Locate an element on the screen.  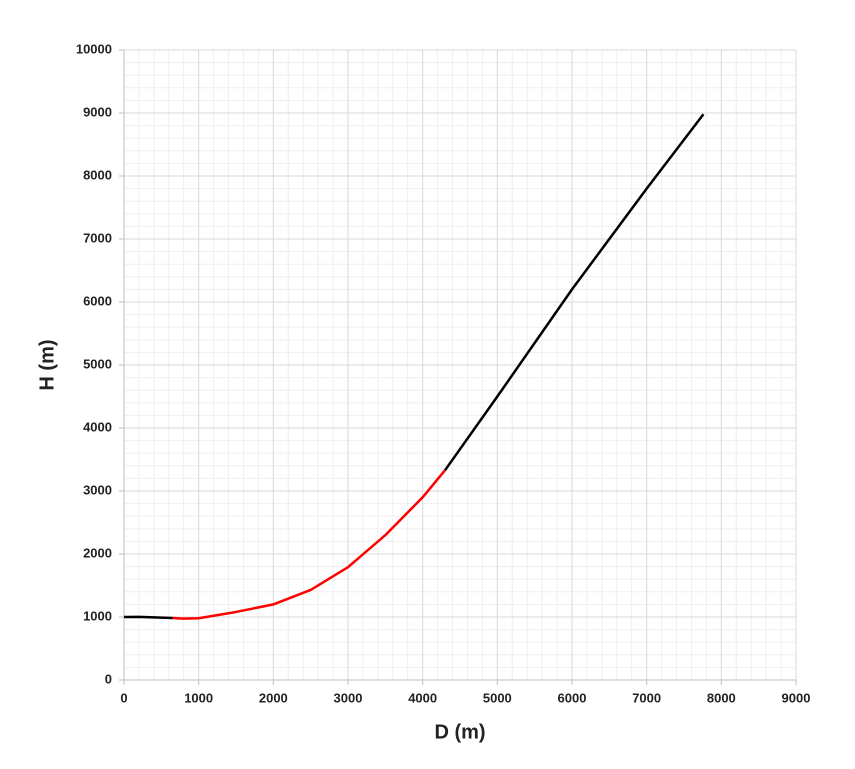
x-tick-label: 7000 is located at coordinates (646, 697).